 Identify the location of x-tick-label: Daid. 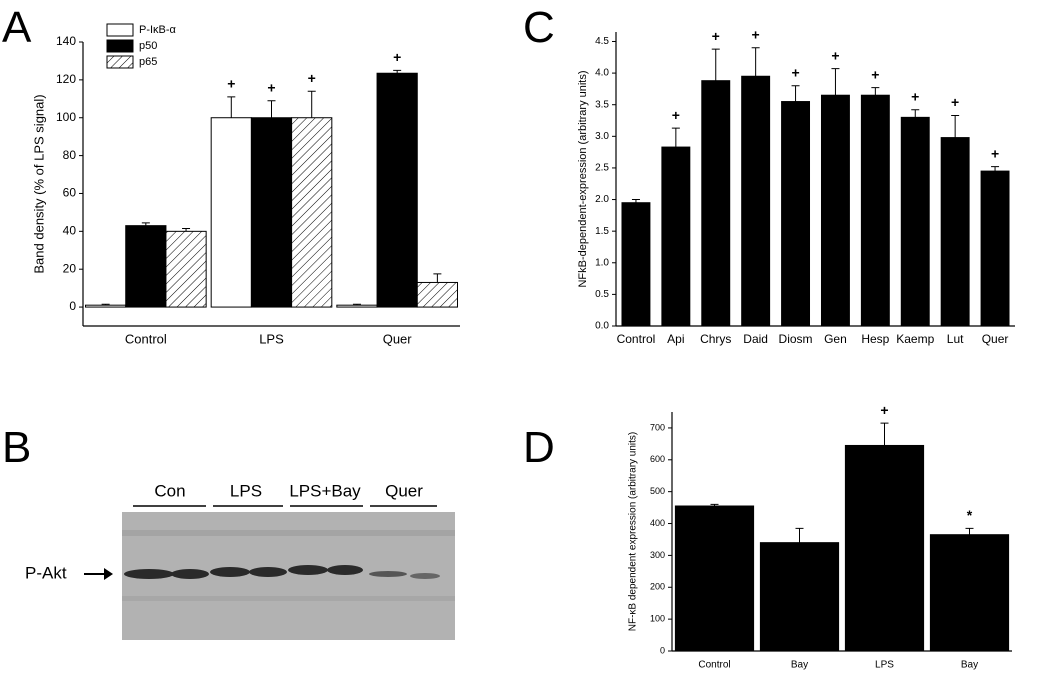
(755, 339).